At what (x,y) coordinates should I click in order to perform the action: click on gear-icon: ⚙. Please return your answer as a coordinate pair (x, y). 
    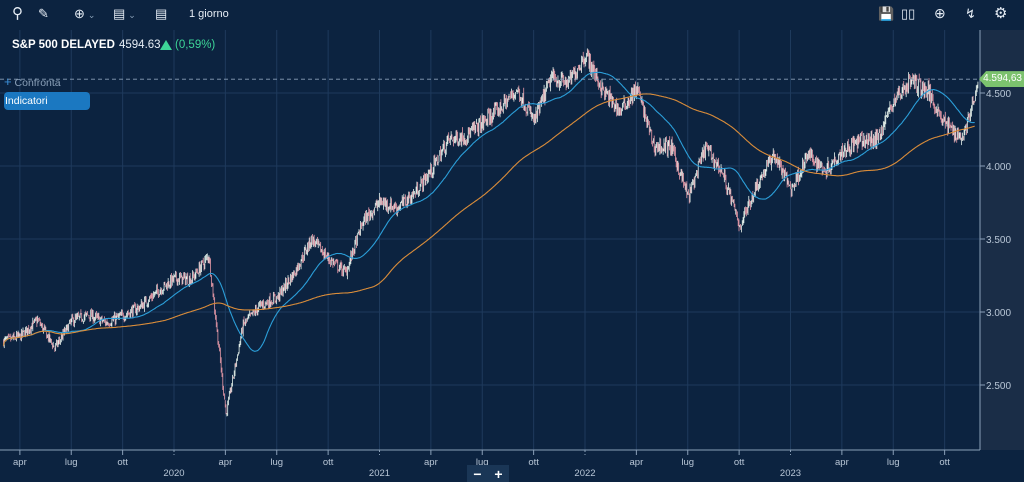
    Looking at the image, I should click on (1001, 13).